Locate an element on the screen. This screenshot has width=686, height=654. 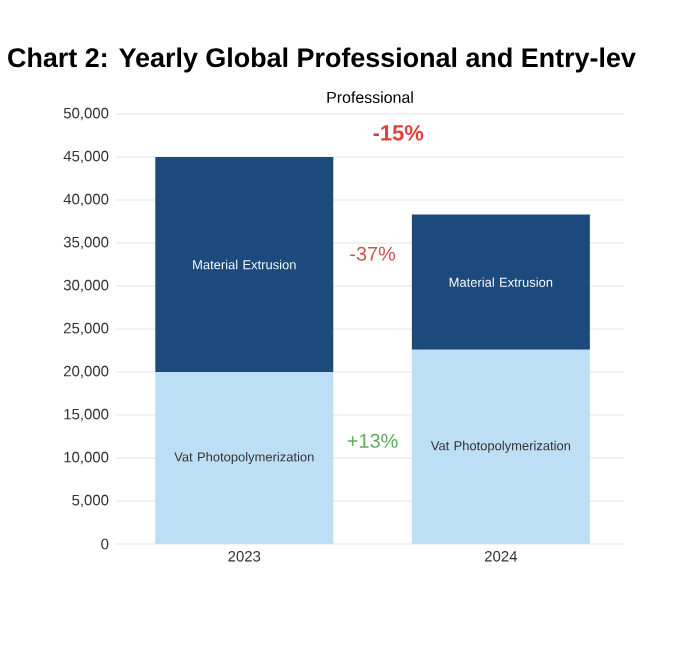
annotation: -15% is located at coordinates (398, 133).